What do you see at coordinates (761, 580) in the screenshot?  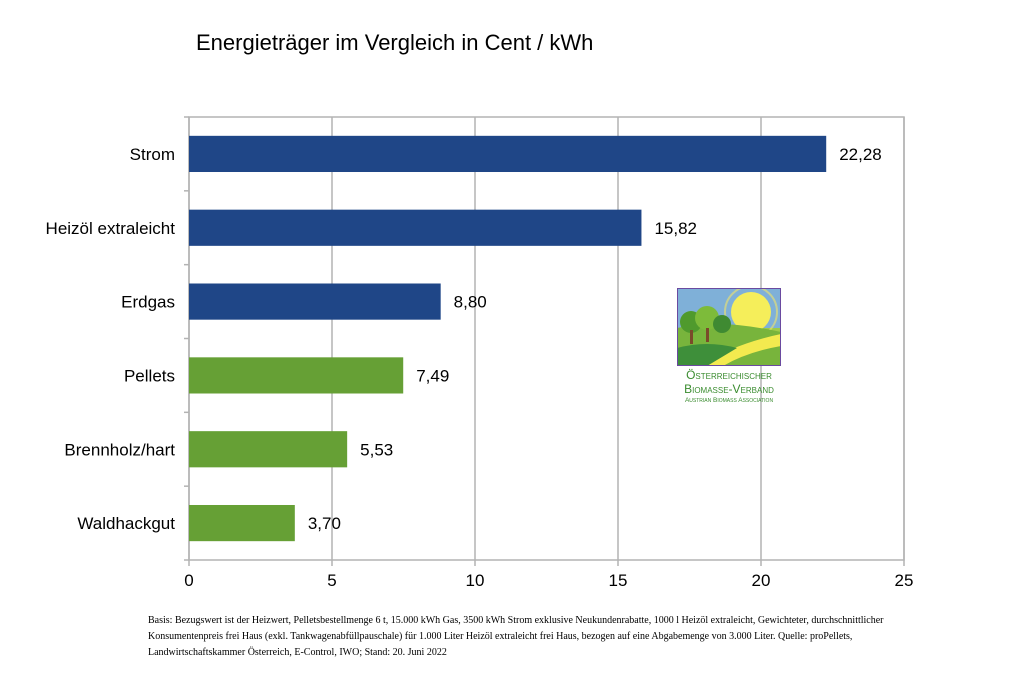 I see `x-tick-label: 20` at bounding box center [761, 580].